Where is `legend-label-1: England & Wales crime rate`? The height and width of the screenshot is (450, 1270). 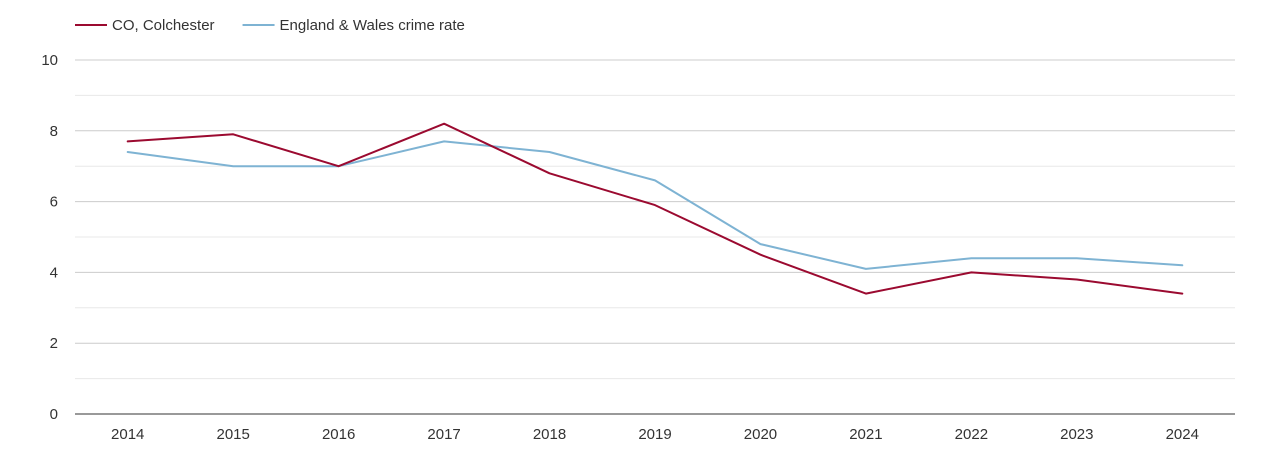
legend-label-1: England & Wales crime rate is located at coordinates (372, 25).